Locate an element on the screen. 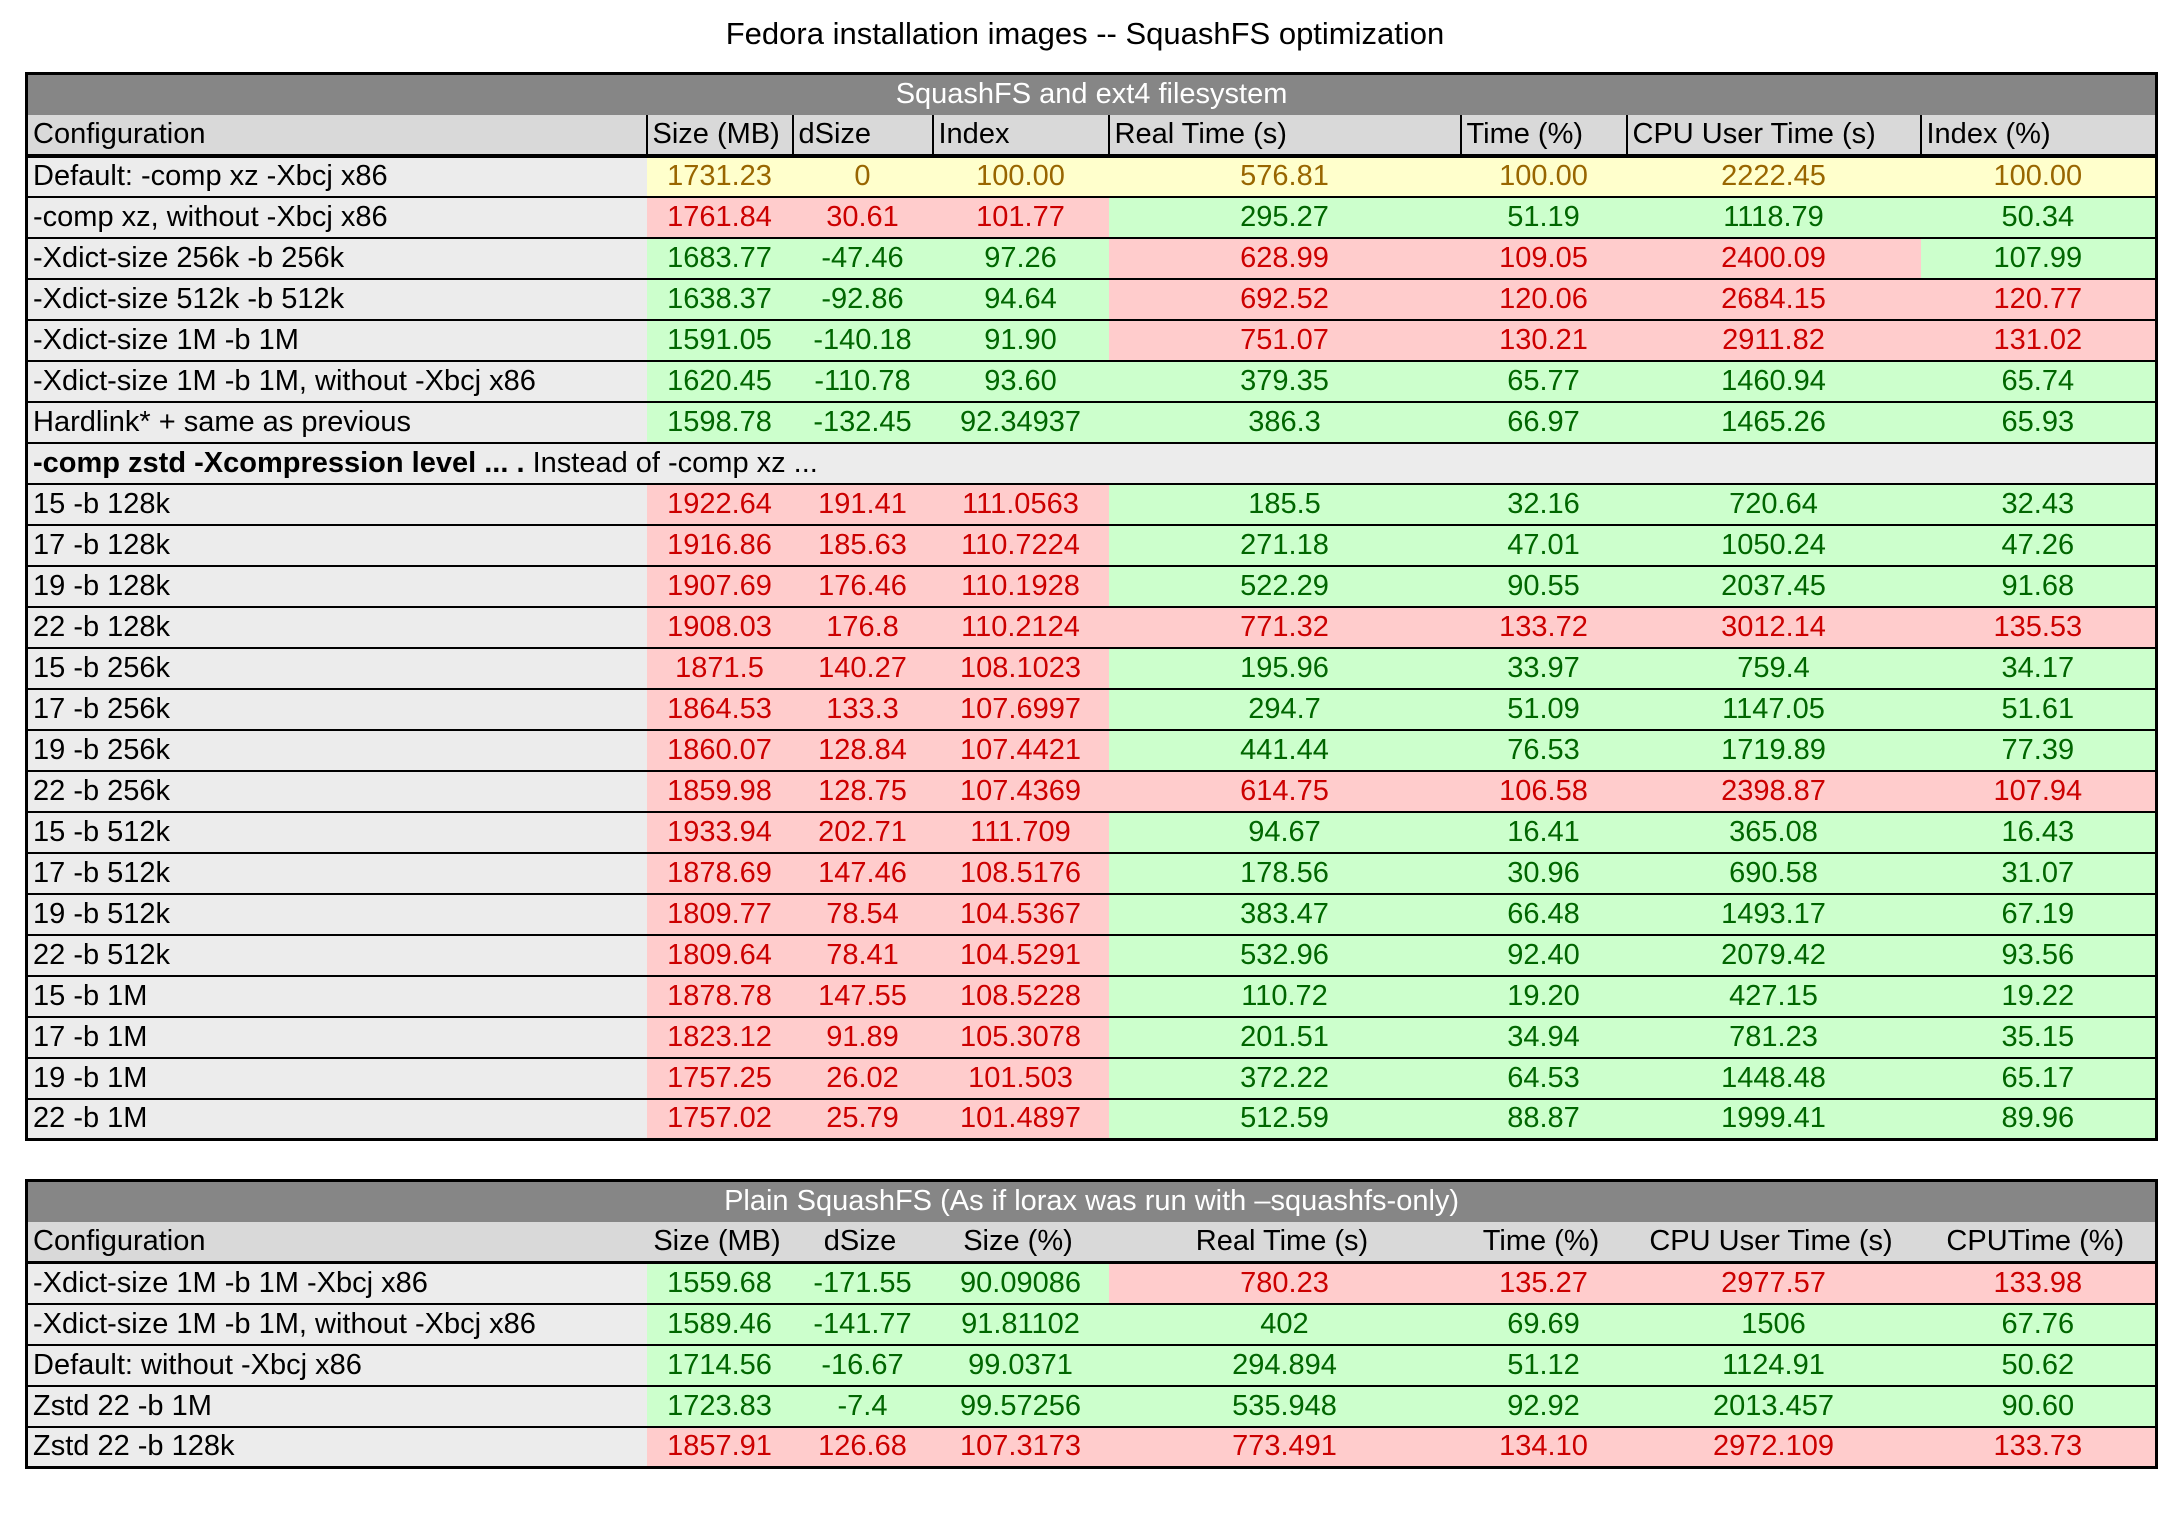  column-header: Real Time (s) is located at coordinates (1284, 136).